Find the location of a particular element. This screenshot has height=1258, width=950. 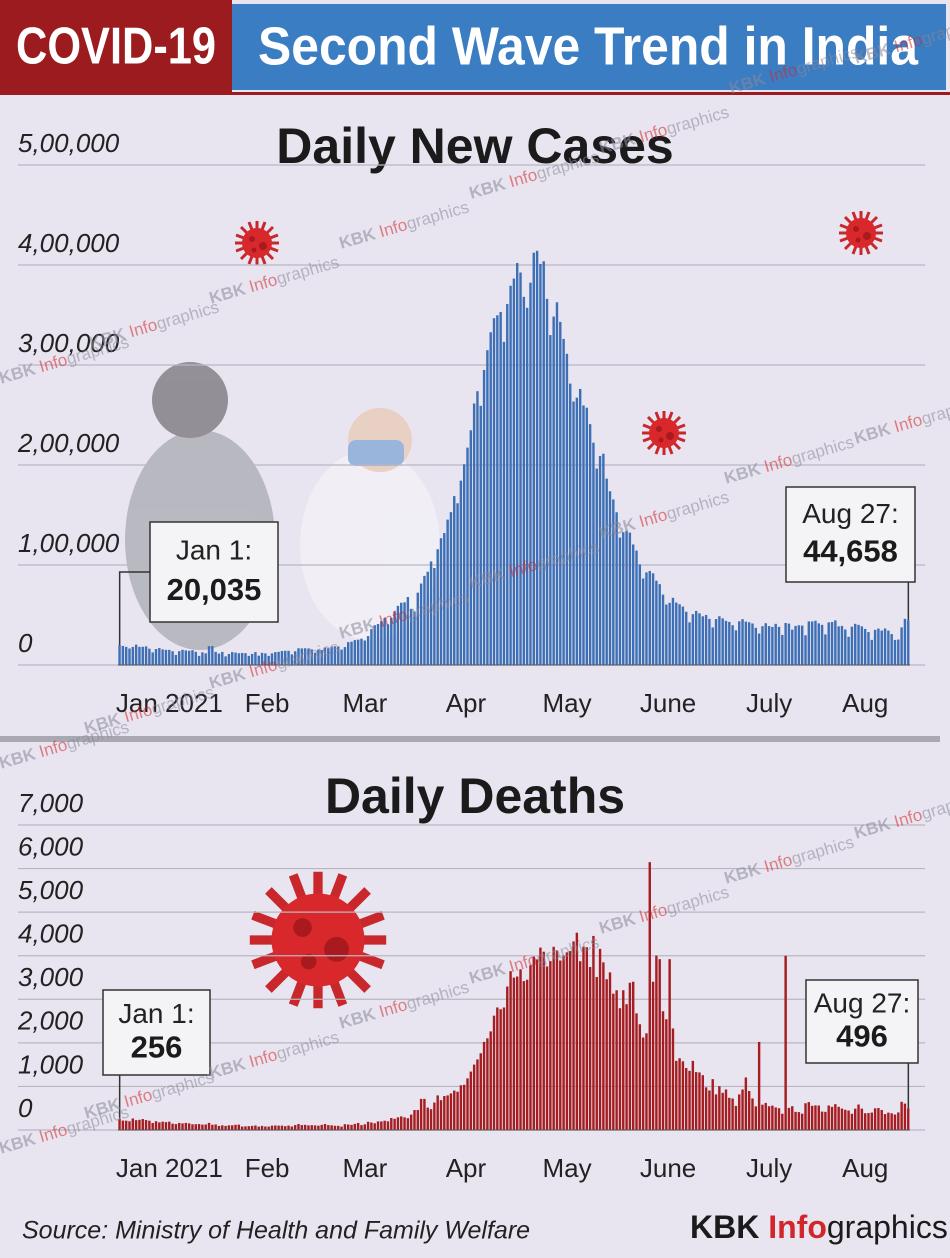

separator is located at coordinates (470, 739).